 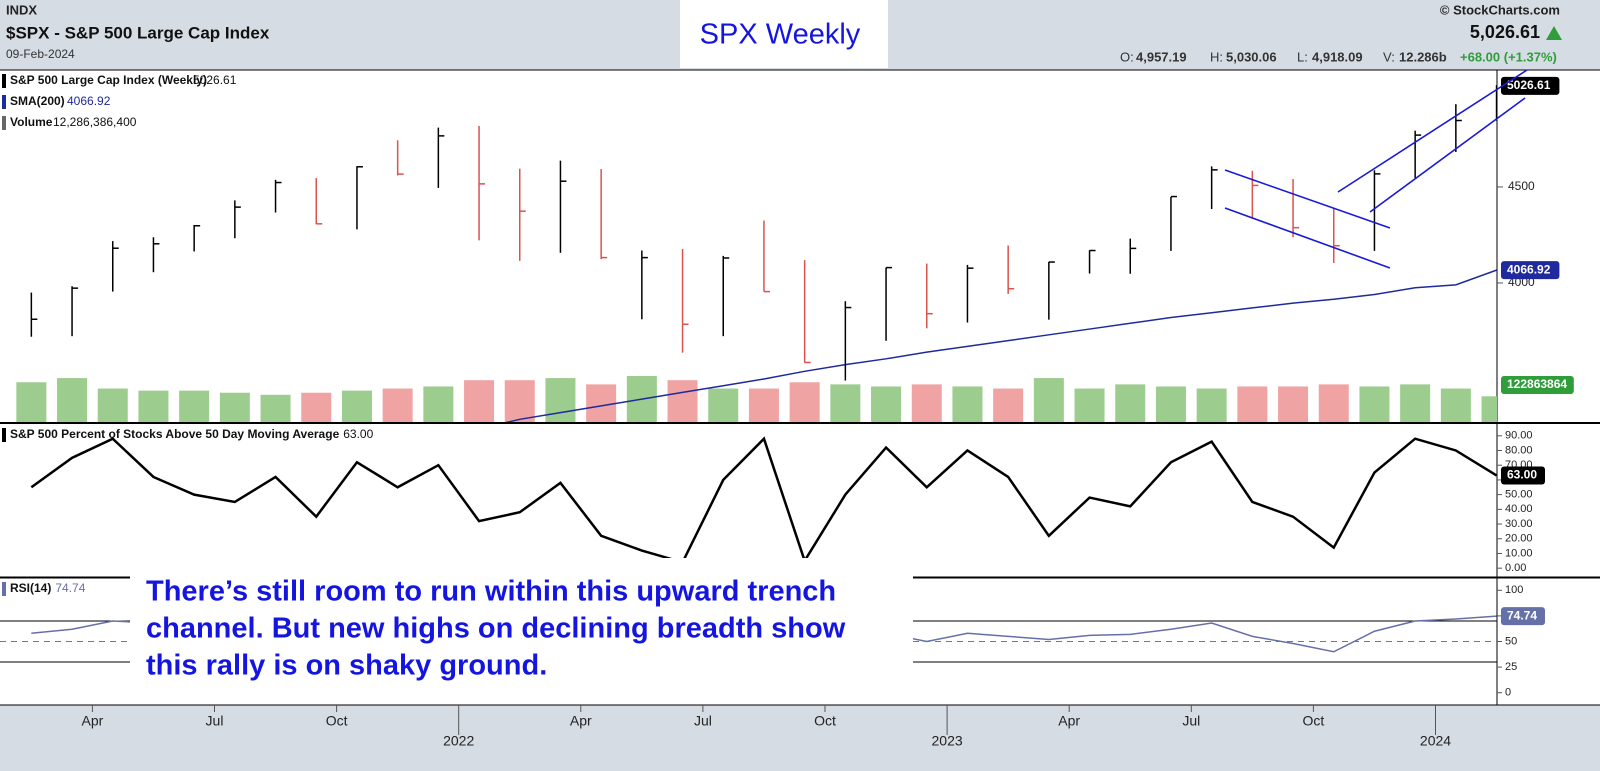 I want to click on low: 4,918.09, so click(x=1337, y=56).